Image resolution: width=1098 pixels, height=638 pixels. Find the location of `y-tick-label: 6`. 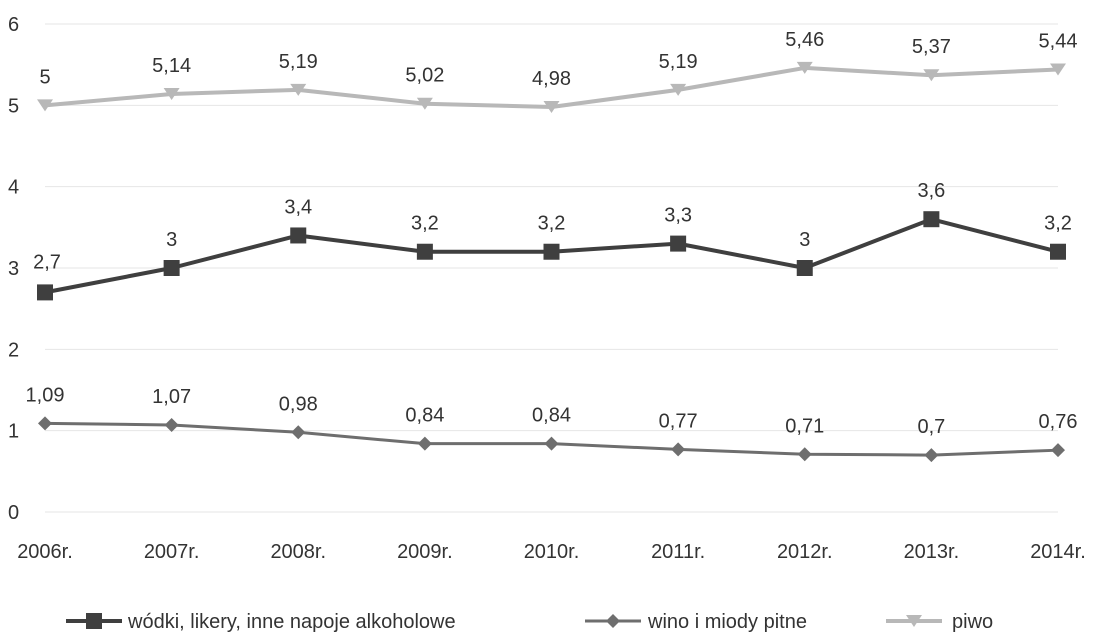

y-tick-label: 6 is located at coordinates (13, 25).